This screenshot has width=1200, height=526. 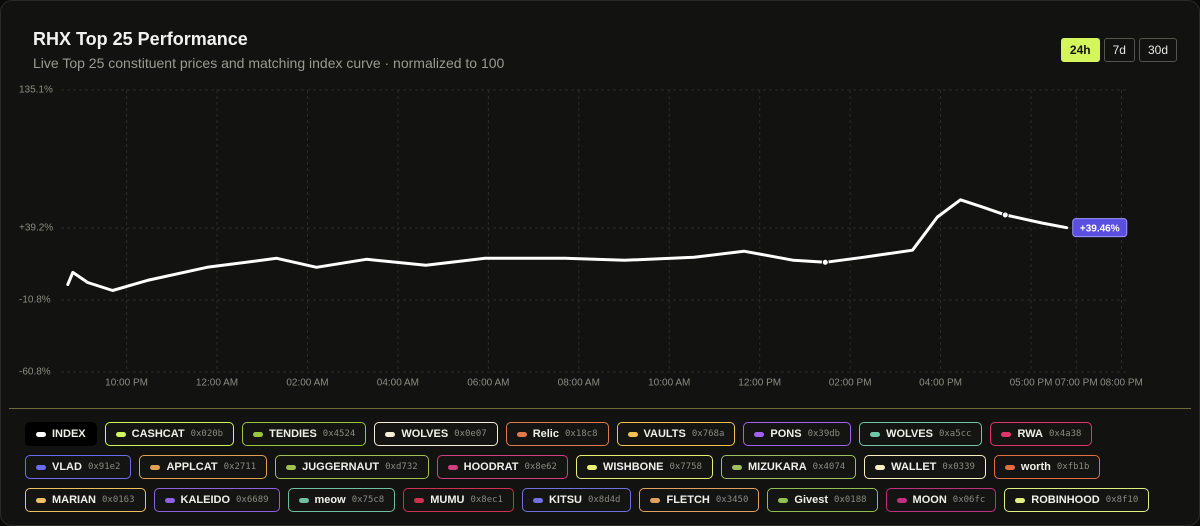 What do you see at coordinates (118, 500) in the screenshot?
I see `legend-address: 0x0163` at bounding box center [118, 500].